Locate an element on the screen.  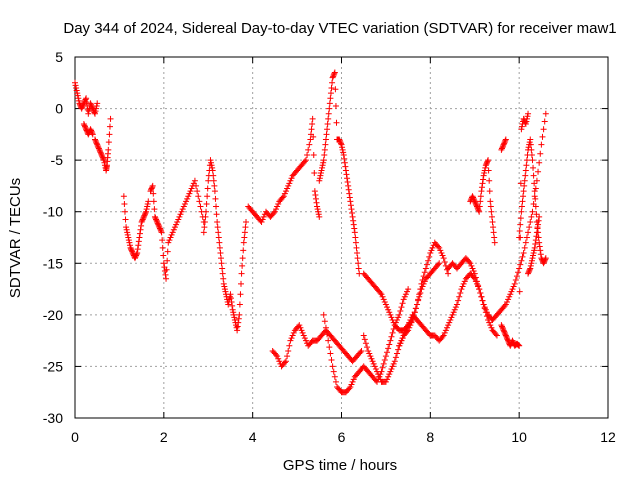
series-seg3 is located at coordinates (102, 144).